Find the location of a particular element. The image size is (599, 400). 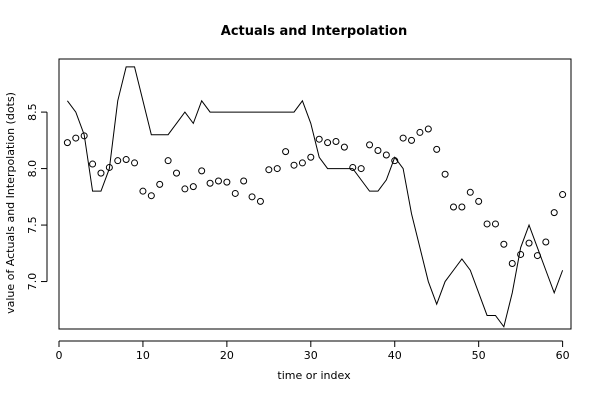

x-tick-label: 50 is located at coordinates (479, 355).